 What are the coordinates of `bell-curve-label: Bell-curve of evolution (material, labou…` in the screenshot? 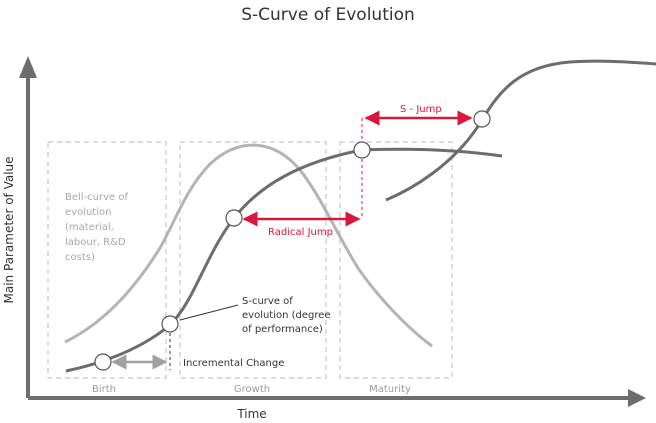 It's located at (98, 227).